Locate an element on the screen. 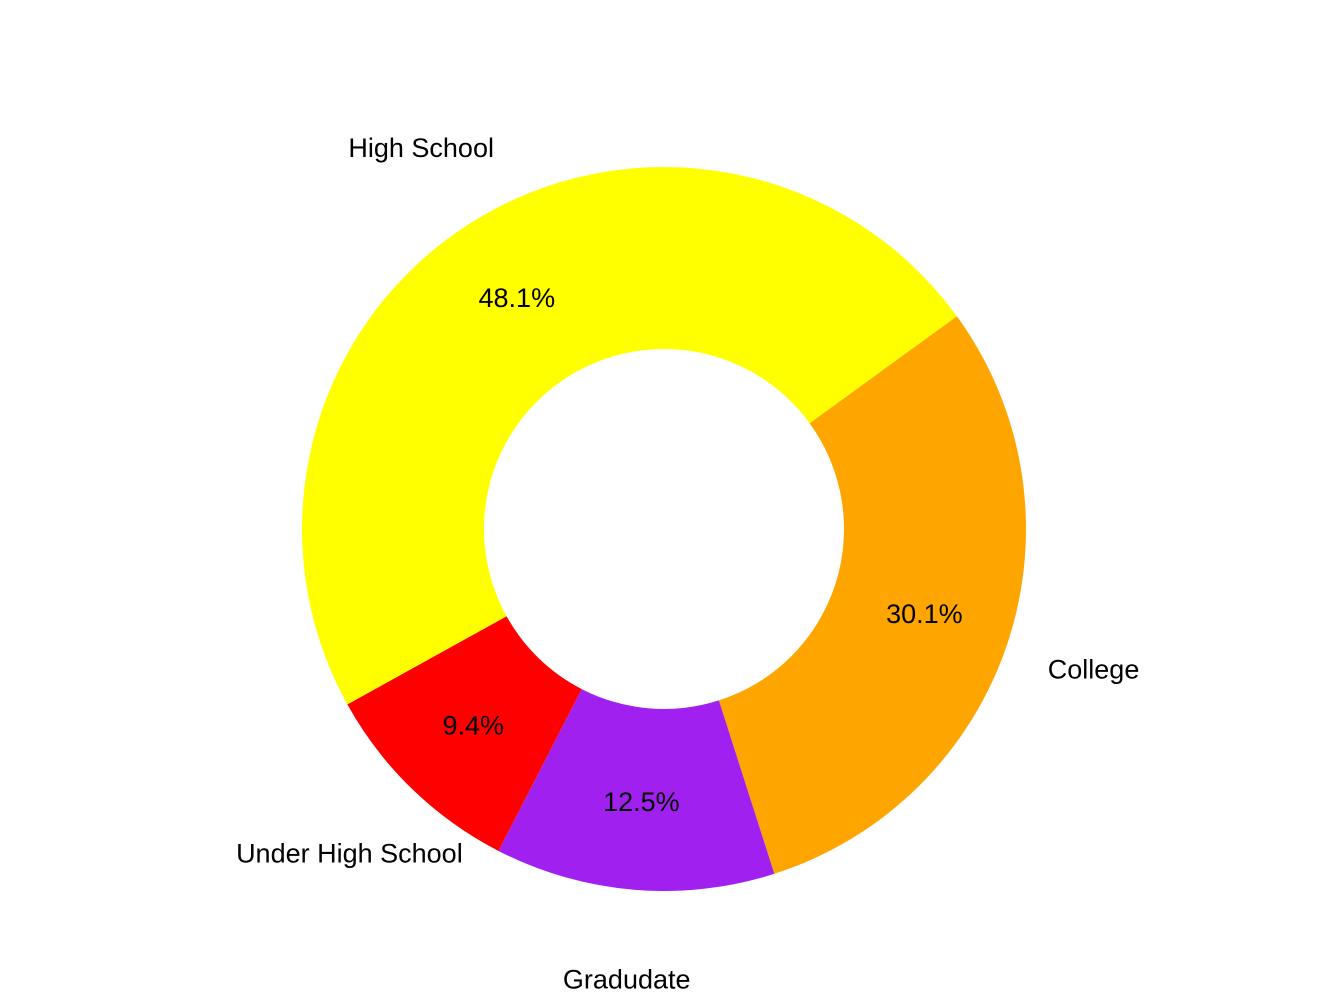 The width and height of the screenshot is (1344, 1008). value-label-under-high-school: 9.4% is located at coordinates (474, 726).